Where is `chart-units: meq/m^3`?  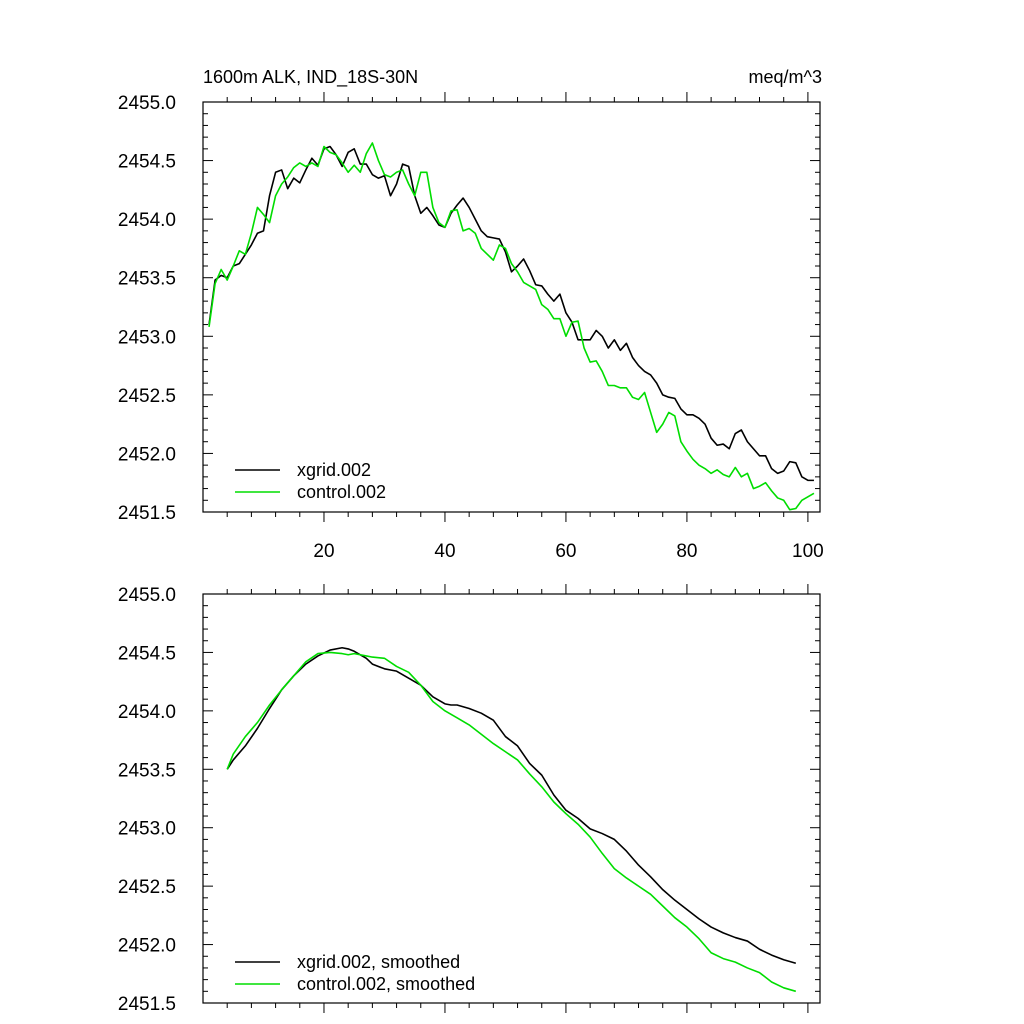
chart-units: meq/m^3 is located at coordinates (785, 77).